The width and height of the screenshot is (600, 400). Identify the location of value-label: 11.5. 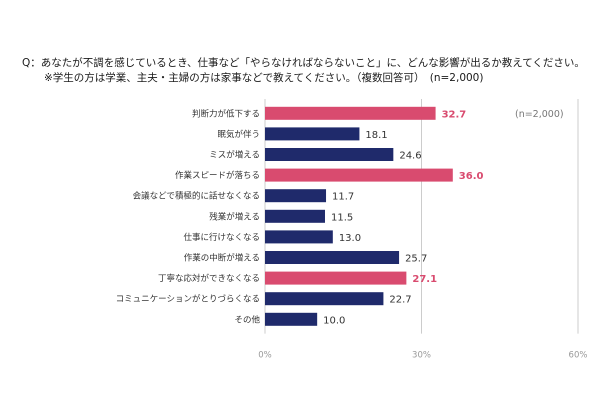
(342, 217).